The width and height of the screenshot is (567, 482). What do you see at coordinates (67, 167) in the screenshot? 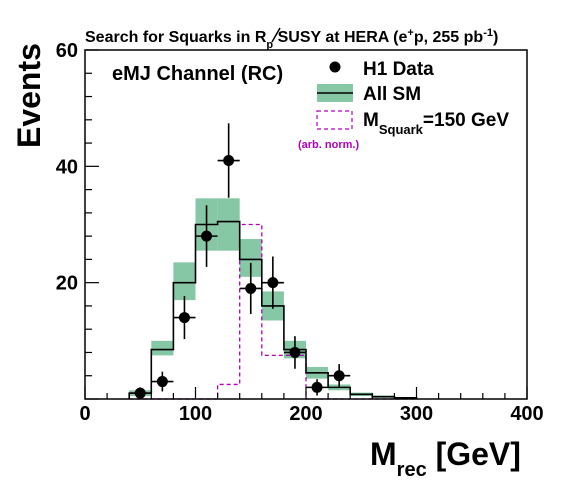
I see `y-tick-label: 40` at bounding box center [67, 167].